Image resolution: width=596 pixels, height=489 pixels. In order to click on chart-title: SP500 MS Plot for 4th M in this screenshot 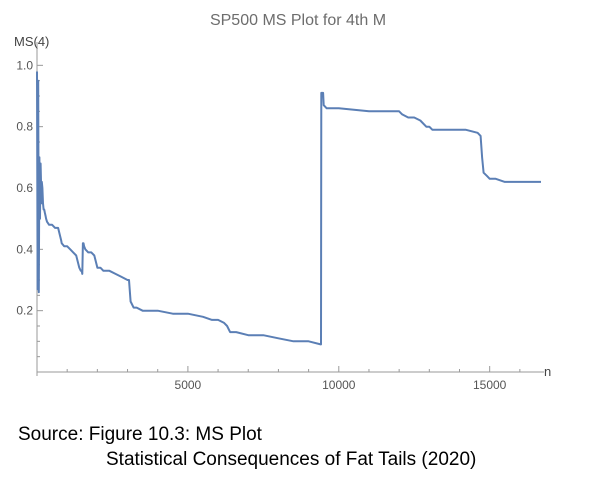, I will do `click(298, 20)`.